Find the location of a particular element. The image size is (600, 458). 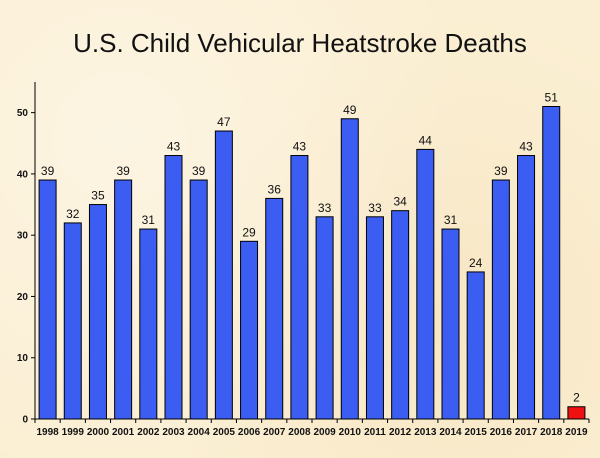

data-label: 32 is located at coordinates (73, 214).